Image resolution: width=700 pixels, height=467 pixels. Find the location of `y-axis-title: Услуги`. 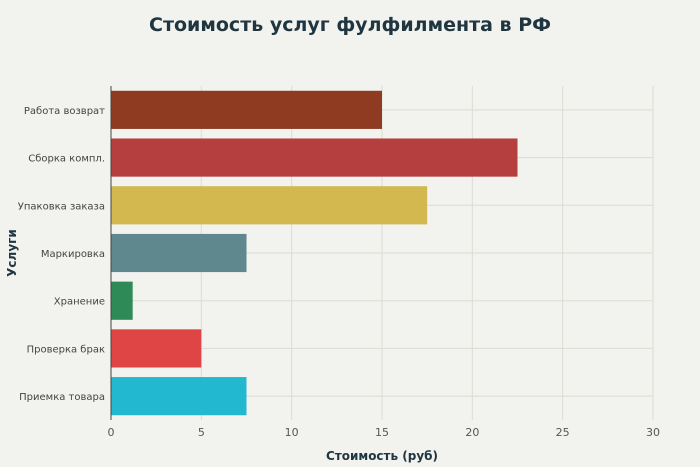

y-axis-title: Услуги is located at coordinates (12, 253).